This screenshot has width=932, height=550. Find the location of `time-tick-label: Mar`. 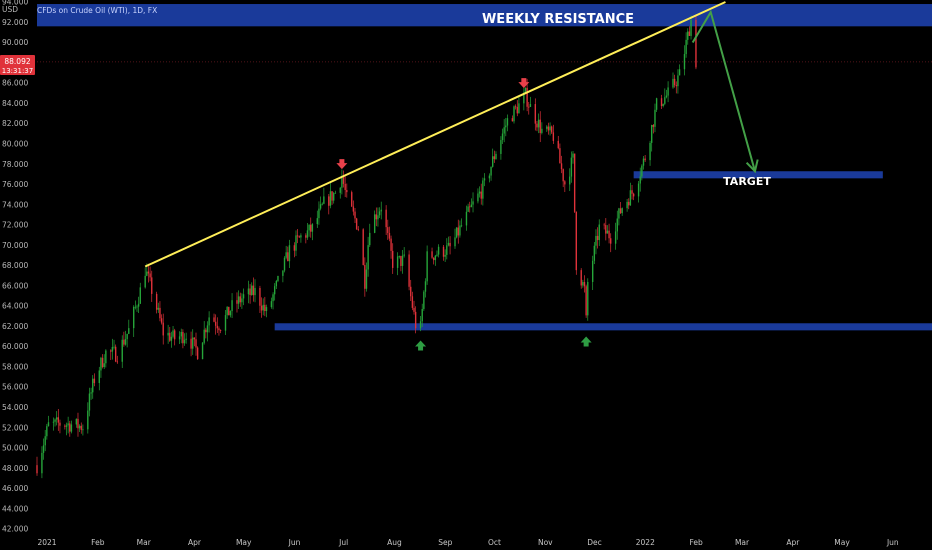

time-tick-label: Mar is located at coordinates (144, 542).